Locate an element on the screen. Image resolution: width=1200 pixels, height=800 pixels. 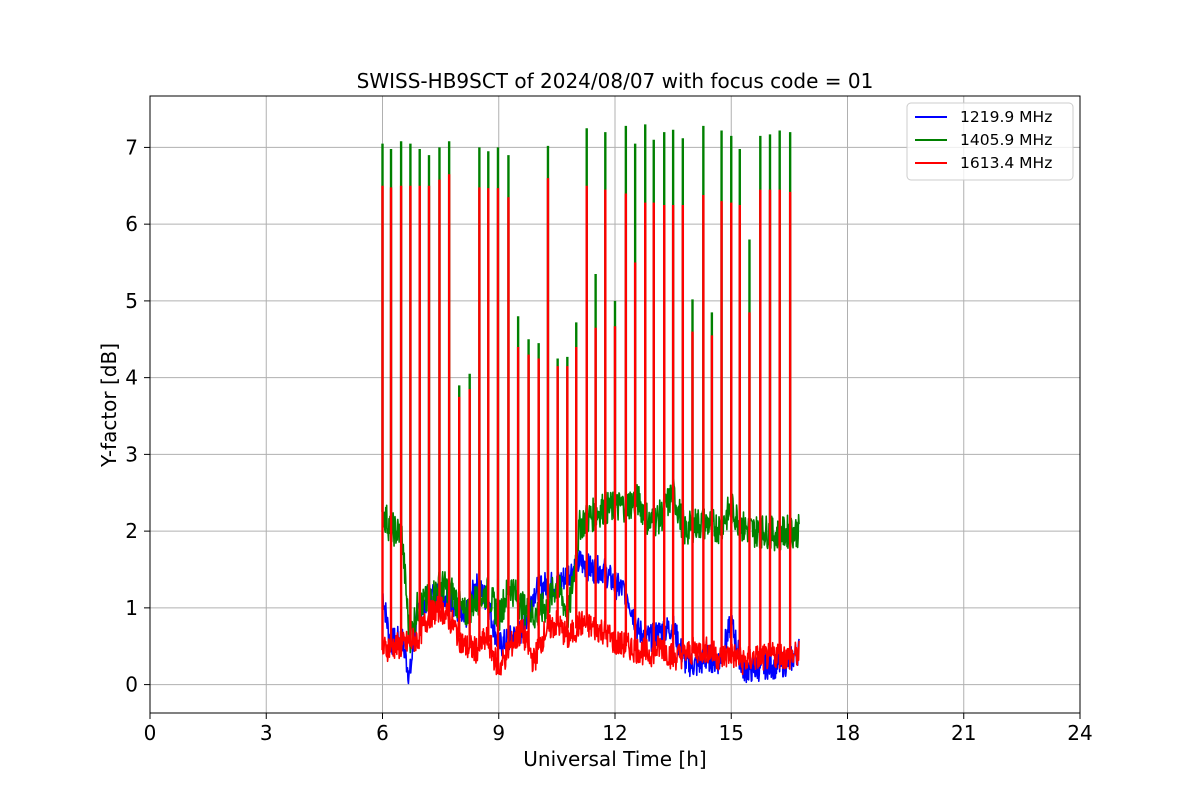
x-tick-label: 6 is located at coordinates (382, 733).